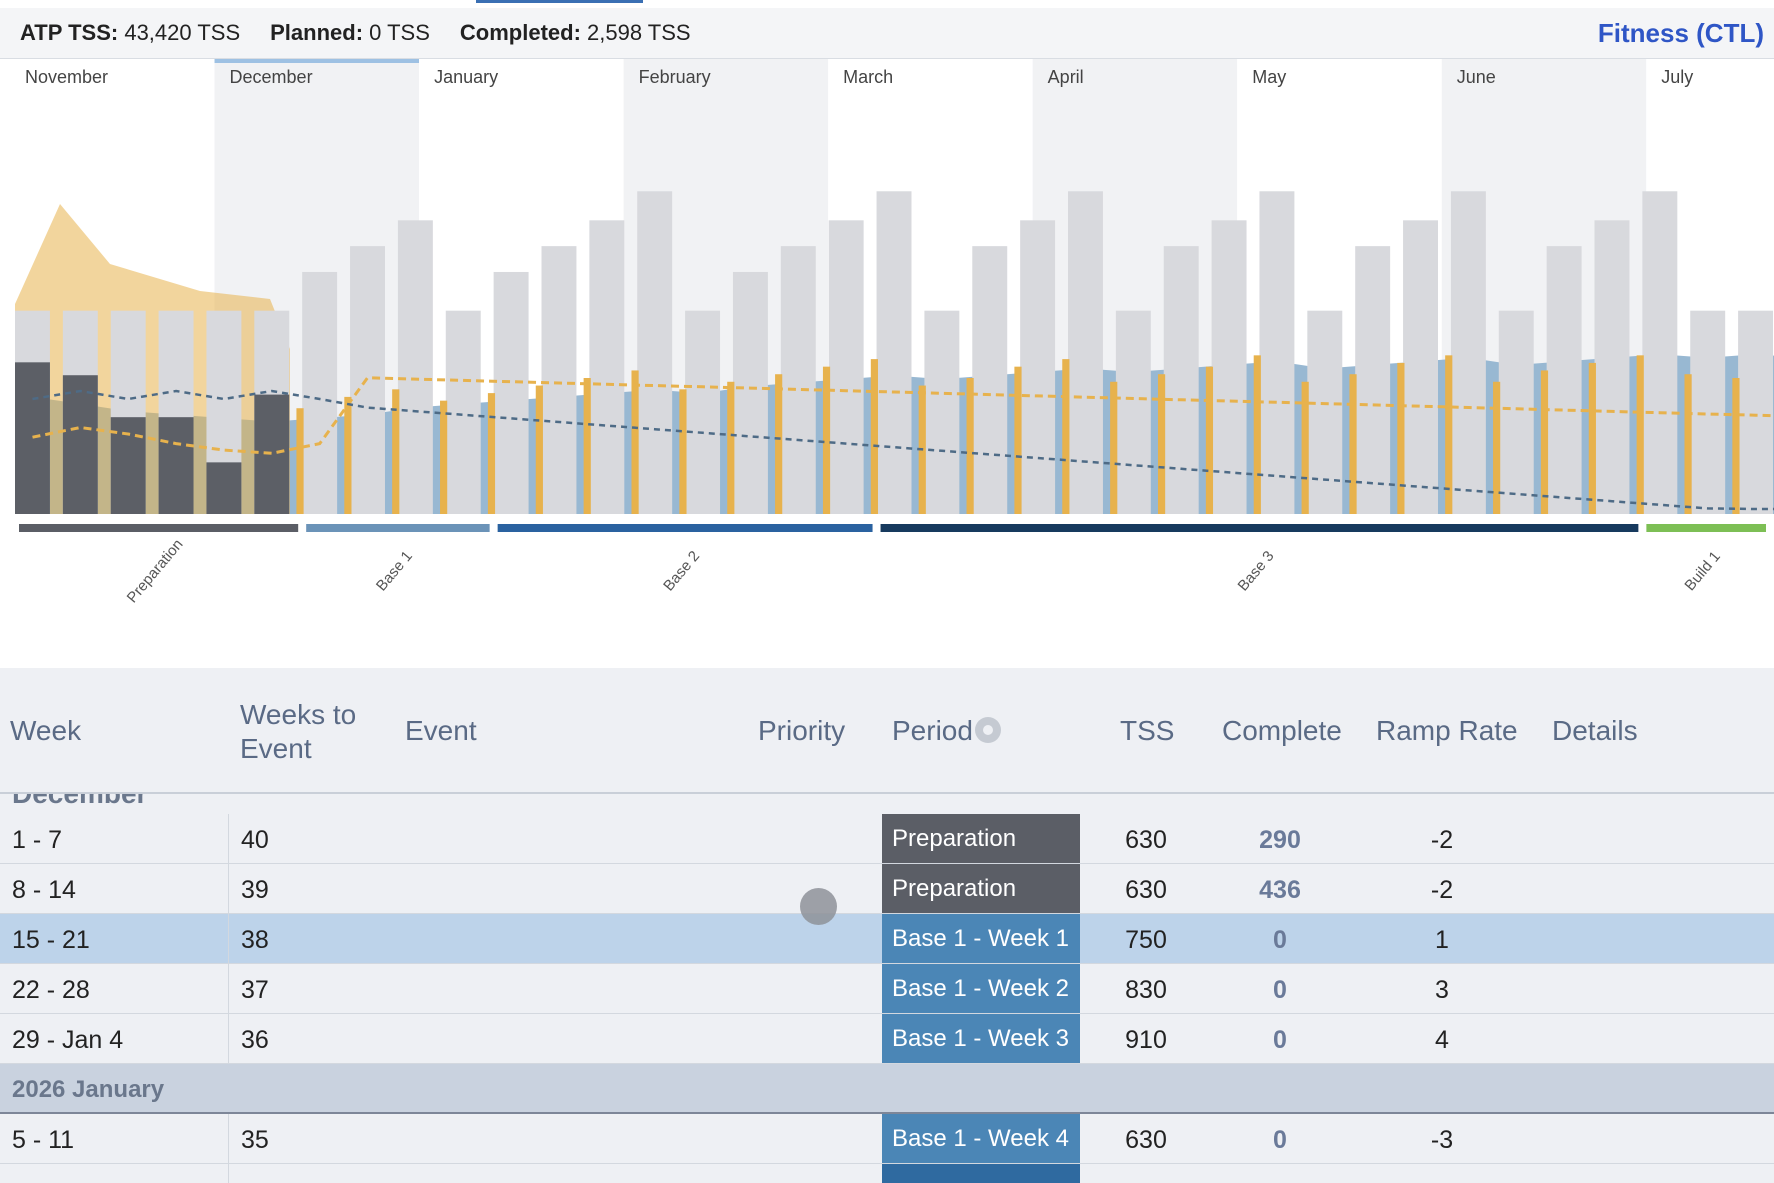 This screenshot has height=1183, width=1774. Describe the element at coordinates (298, 731) in the screenshot. I see `col-weeks-to-event: Weeks to Event` at that location.